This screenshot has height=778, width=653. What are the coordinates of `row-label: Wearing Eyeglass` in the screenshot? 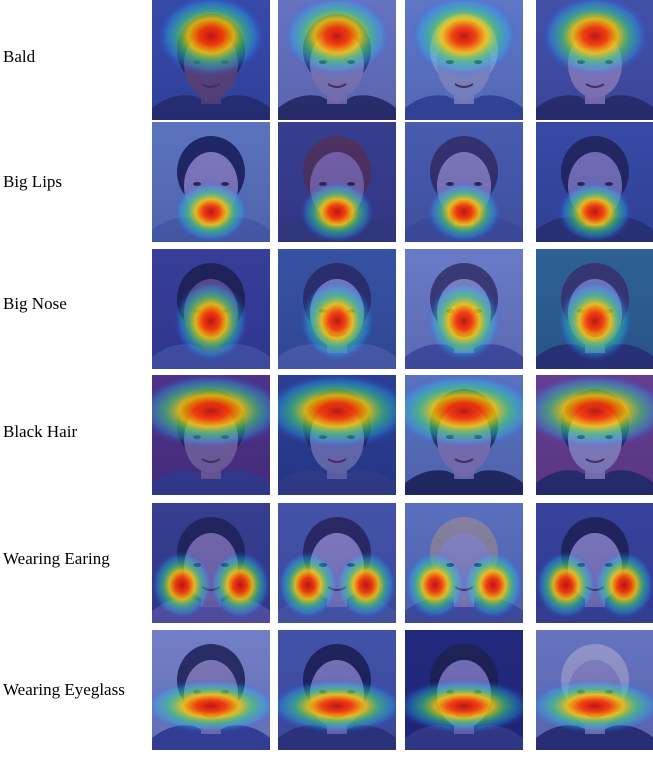 It's located at (64, 689).